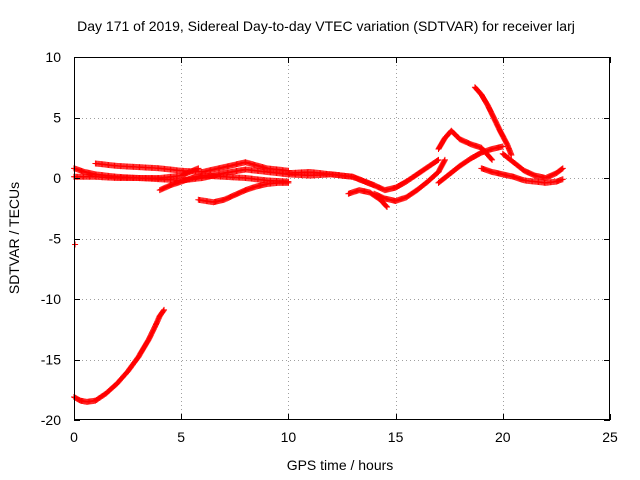 The height and width of the screenshot is (480, 640). What do you see at coordinates (243, 192) in the screenshot?
I see `series-arc-e` at bounding box center [243, 192].